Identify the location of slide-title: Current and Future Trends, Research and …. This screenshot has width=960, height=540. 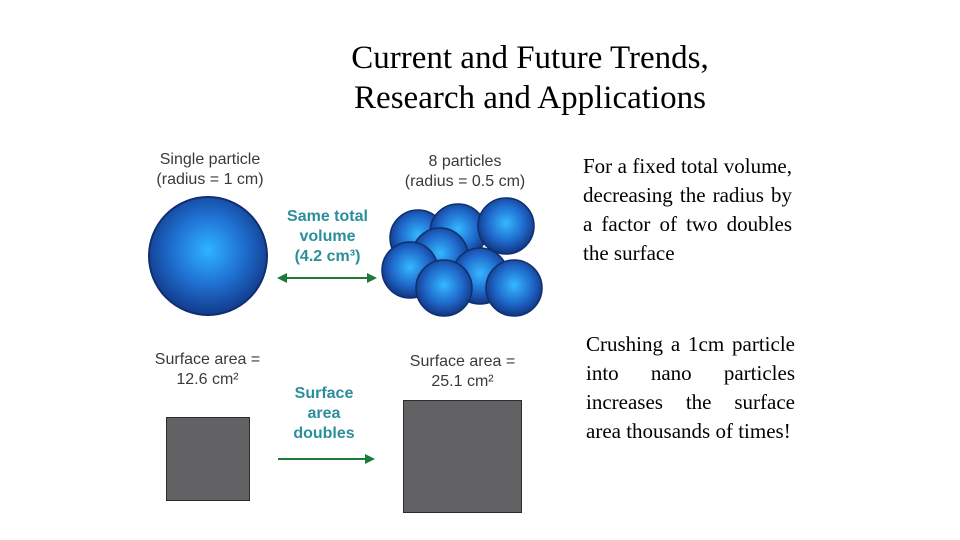
(530, 78).